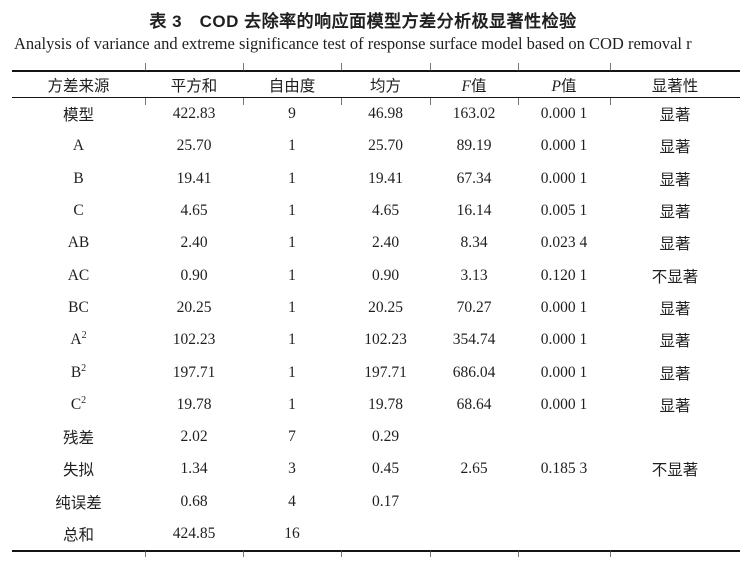 Image resolution: width=756 pixels, height=566 pixels. Describe the element at coordinates (78, 243) in the screenshot. I see `source-cell: AB` at that location.